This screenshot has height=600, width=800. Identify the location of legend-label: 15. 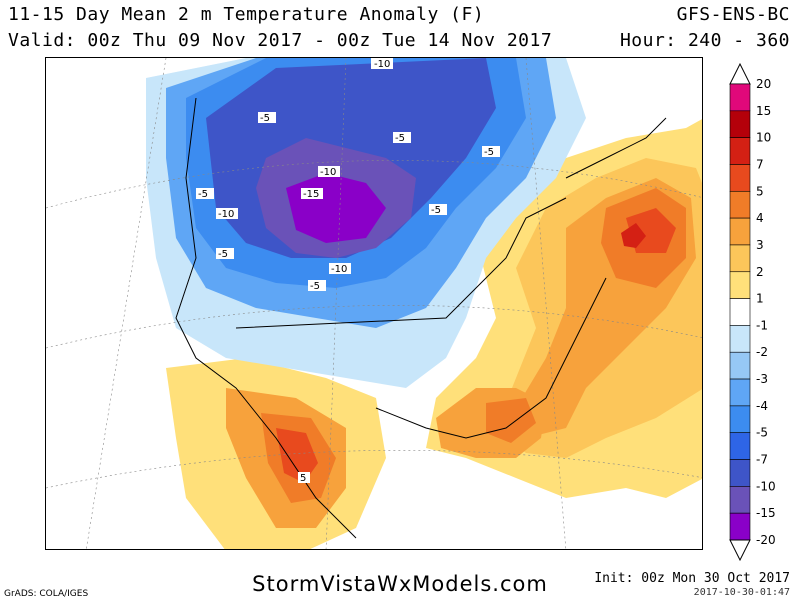
(763, 111).